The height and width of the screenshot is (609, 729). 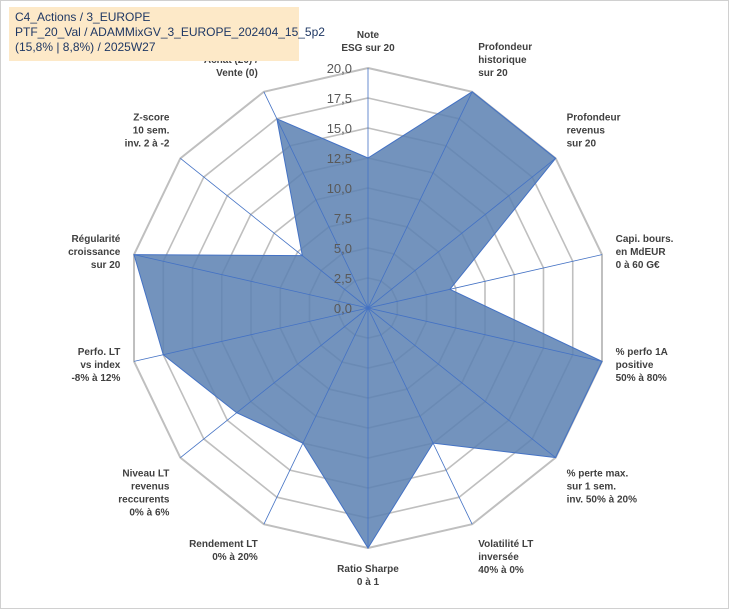 I want to click on category-label: 0% à 6%, so click(x=149, y=512).